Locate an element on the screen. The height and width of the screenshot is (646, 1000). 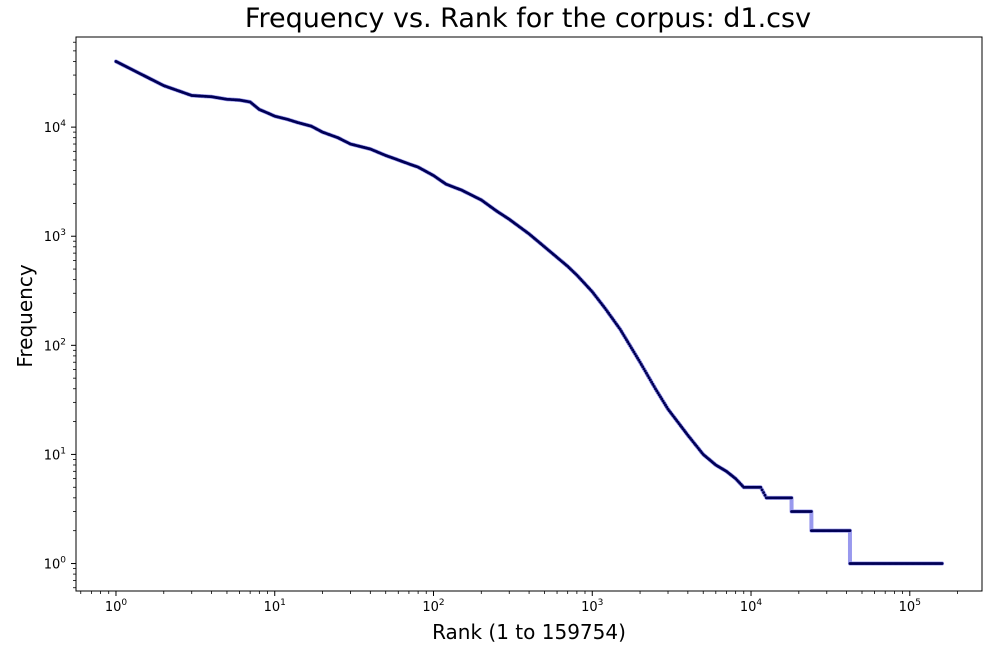
y-axis-label: Frequency is located at coordinates (25, 315).